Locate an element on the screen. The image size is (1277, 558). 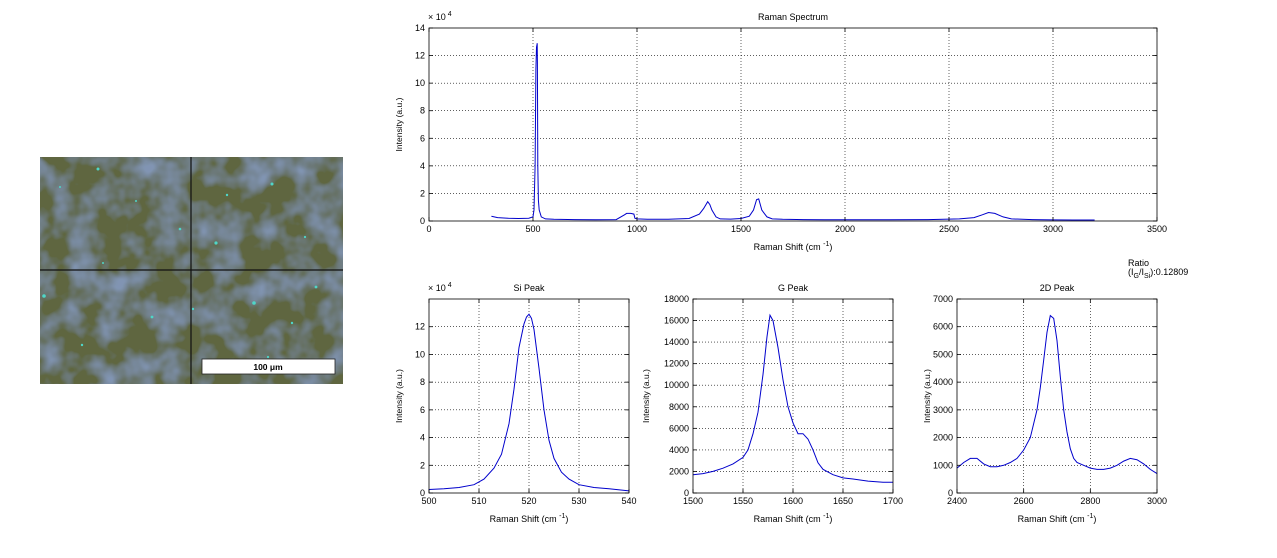
si-peak-y-tick-label: 8 is located at coordinates (422, 382).